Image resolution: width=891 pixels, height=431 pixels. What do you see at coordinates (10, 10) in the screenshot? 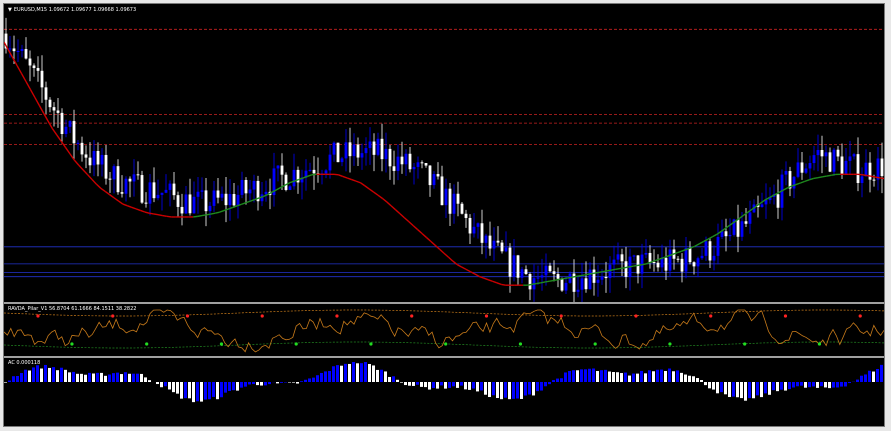
I see `collapse-arrow-icon: ▼` at bounding box center [10, 10].